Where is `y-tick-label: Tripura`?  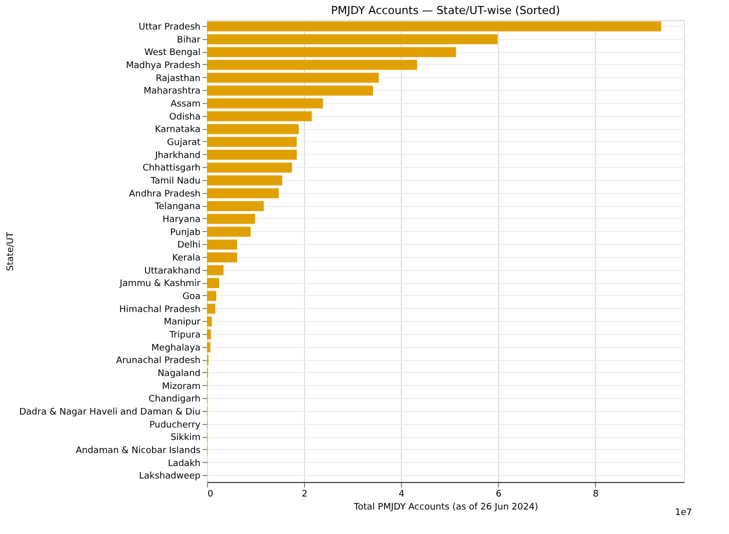 y-tick-label: Tripura is located at coordinates (184, 335).